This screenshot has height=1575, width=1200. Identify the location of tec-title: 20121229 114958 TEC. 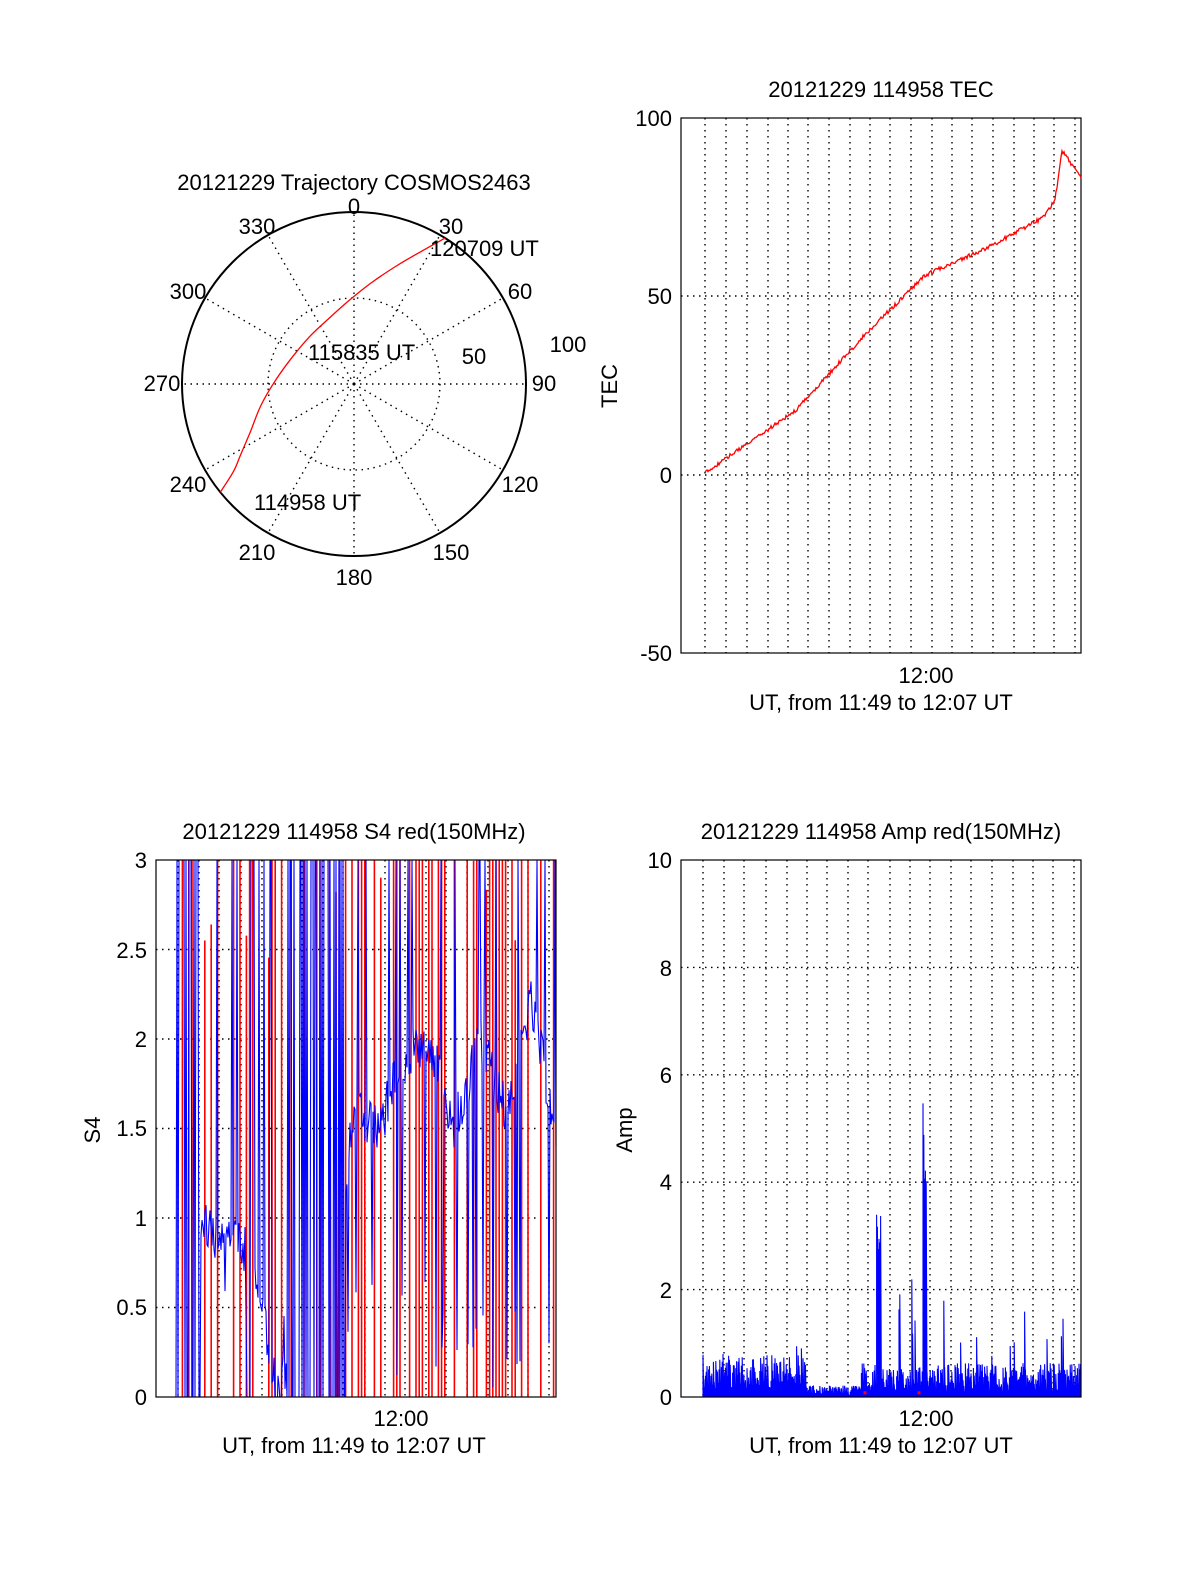
(881, 89).